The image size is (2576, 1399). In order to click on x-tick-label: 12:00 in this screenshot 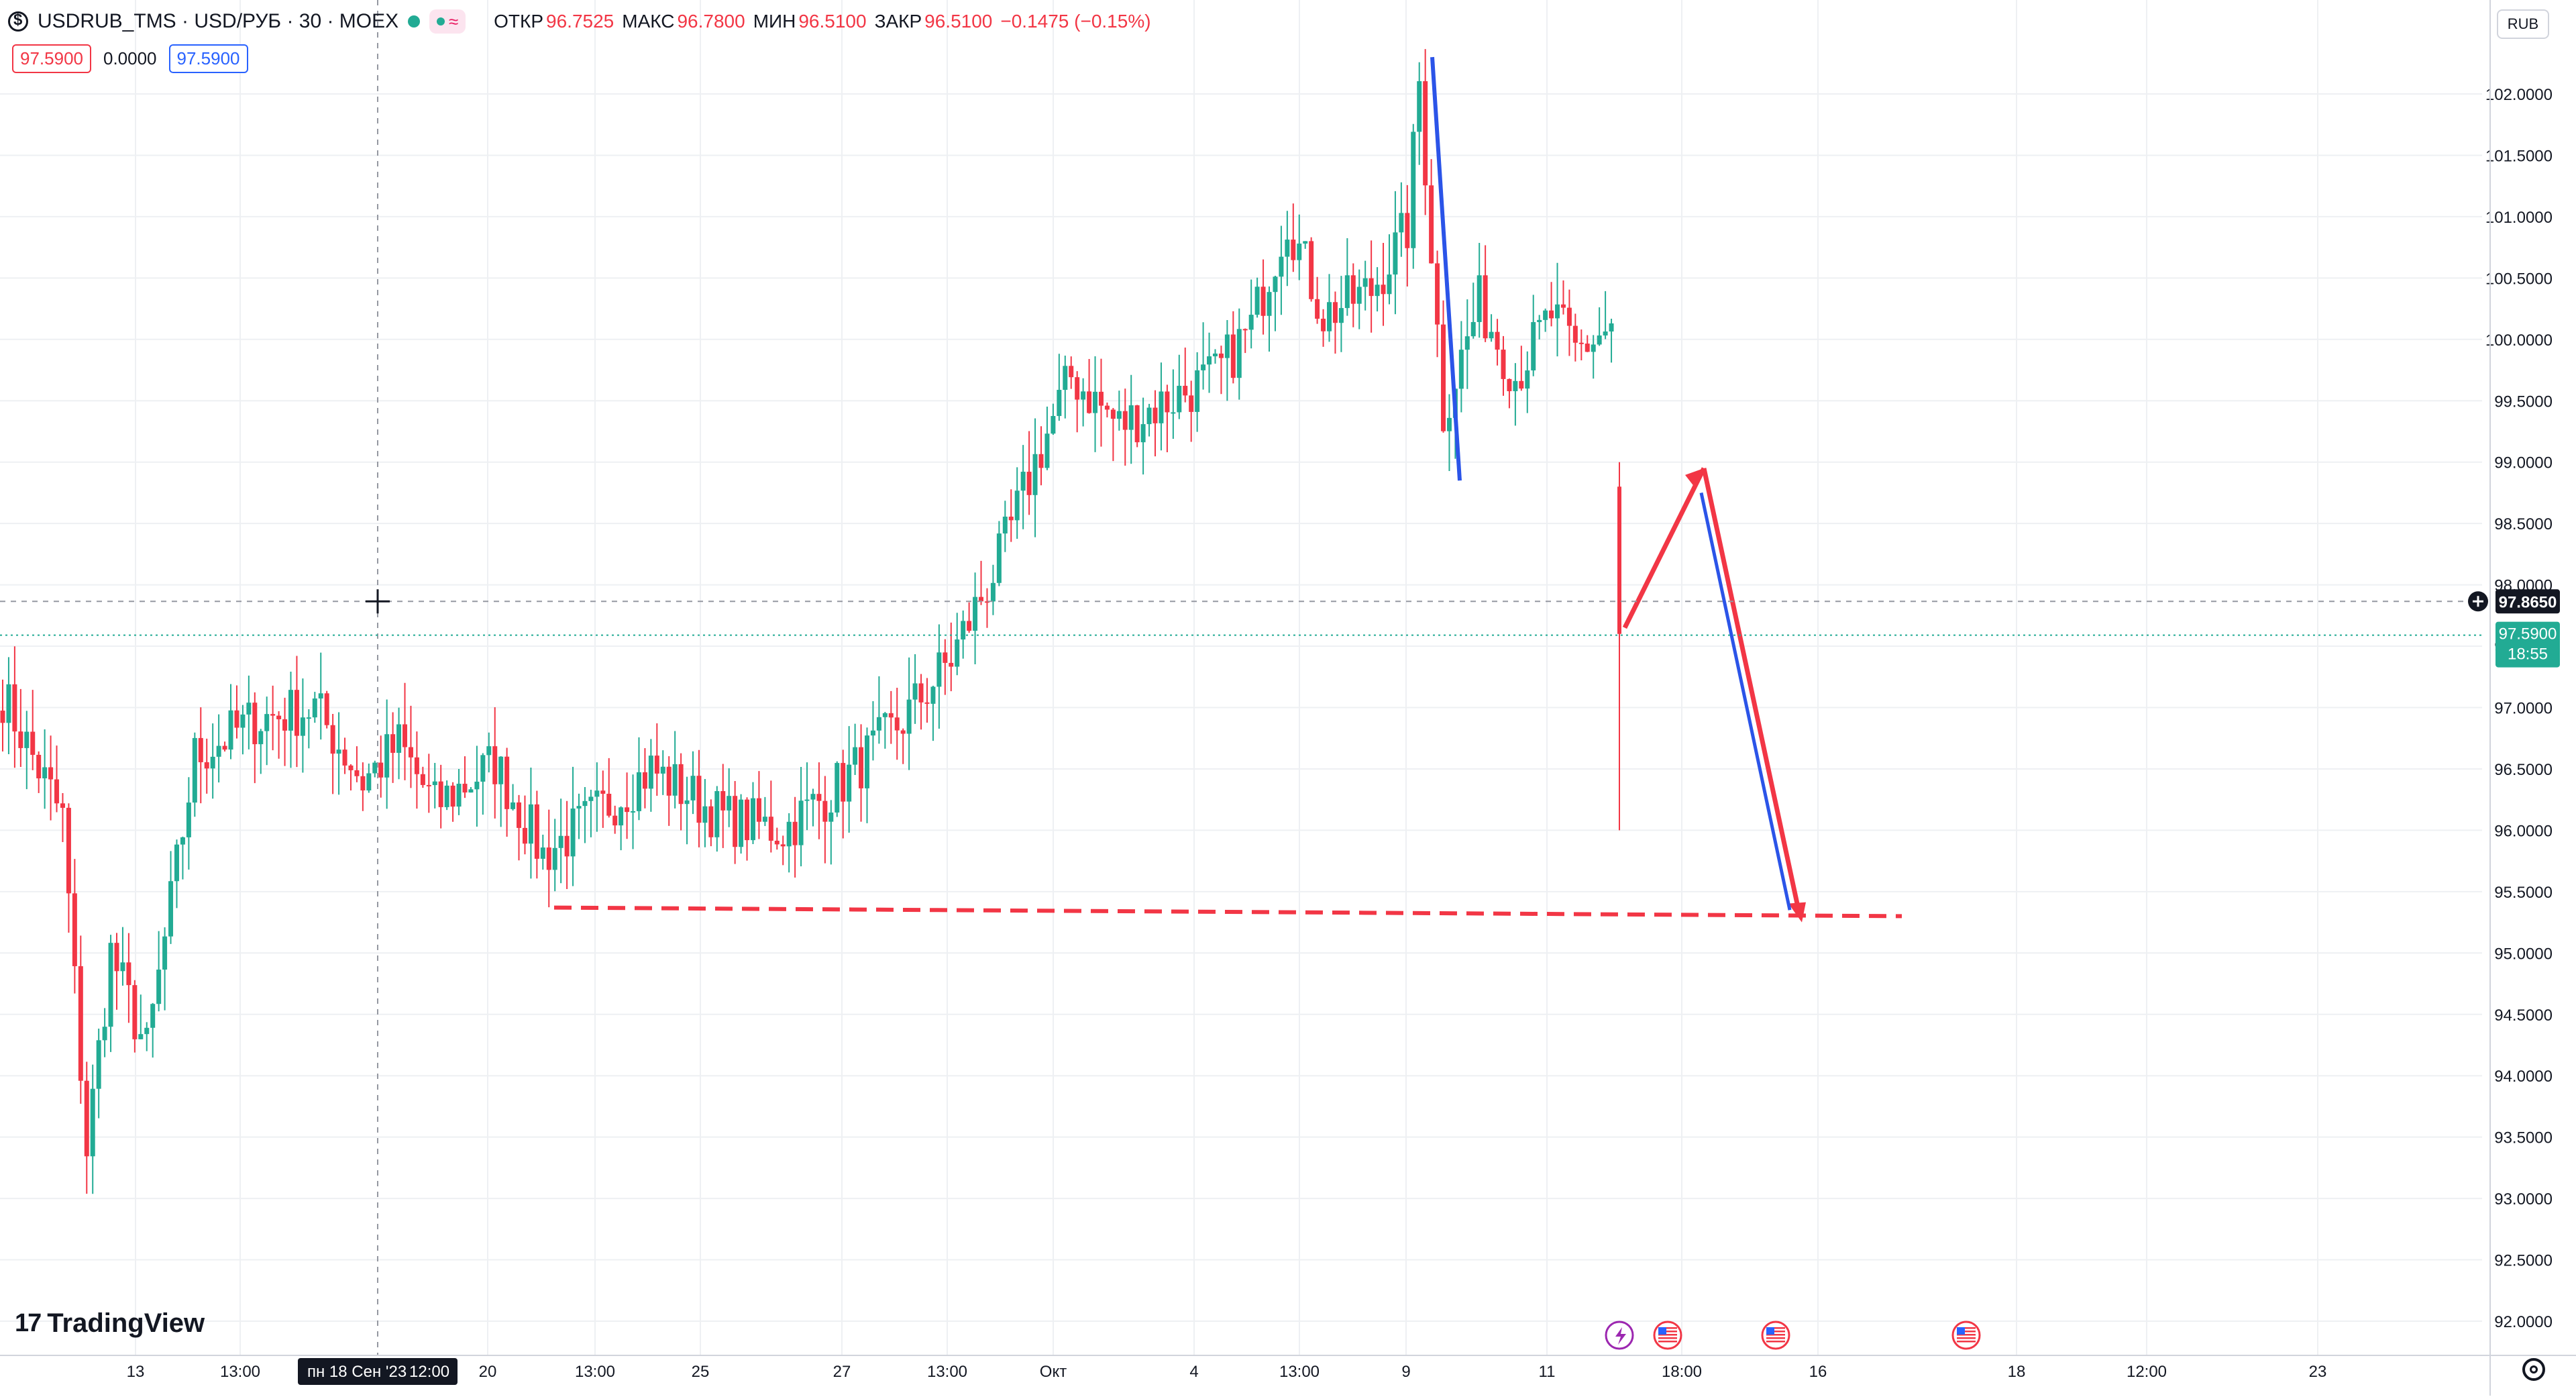, I will do `click(2147, 1372)`.